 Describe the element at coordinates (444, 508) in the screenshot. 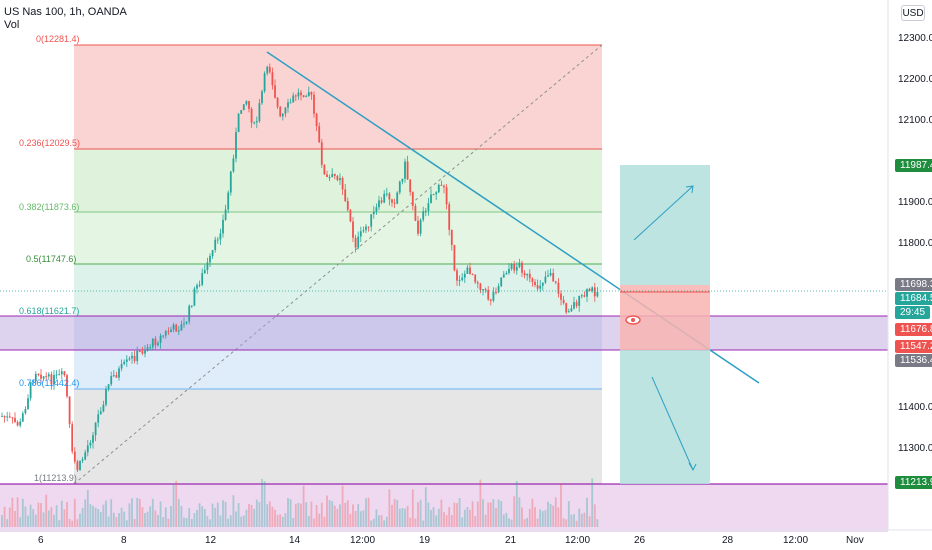

I see `demand-zone` at that location.